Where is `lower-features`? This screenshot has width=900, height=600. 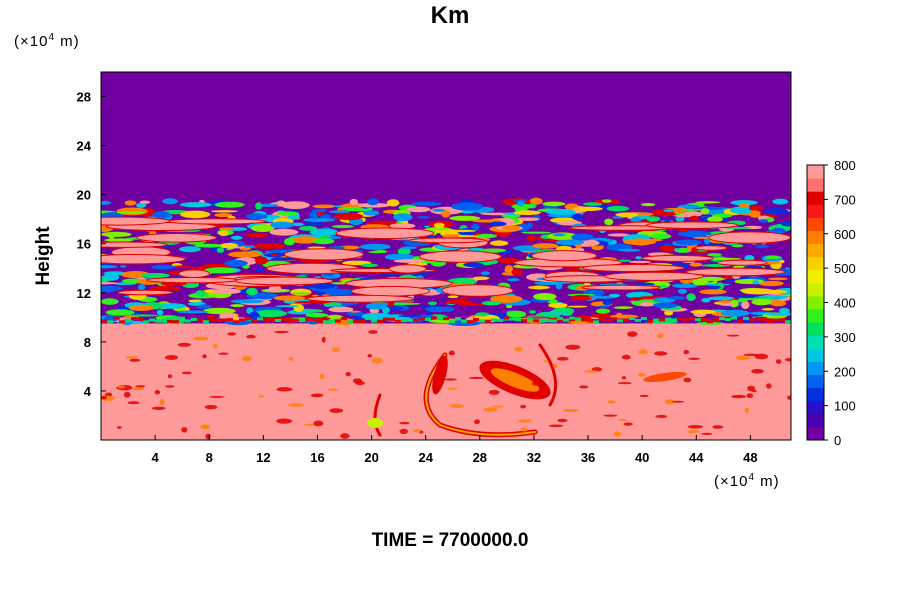
lower-features is located at coordinates (446, 385).